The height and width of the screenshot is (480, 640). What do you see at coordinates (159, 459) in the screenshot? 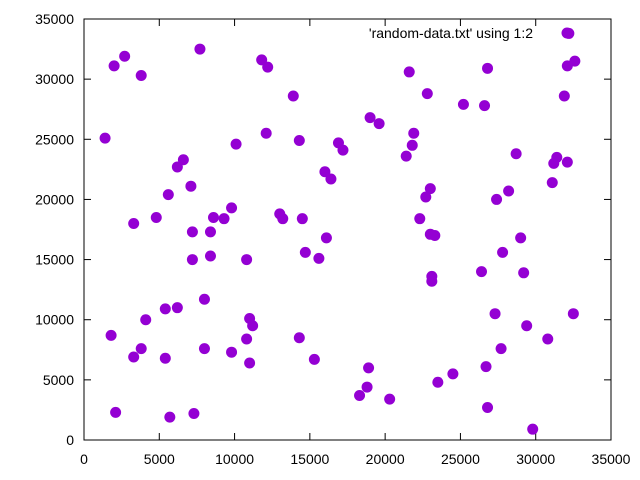
I see `x-tick-label: 5000` at bounding box center [159, 459].